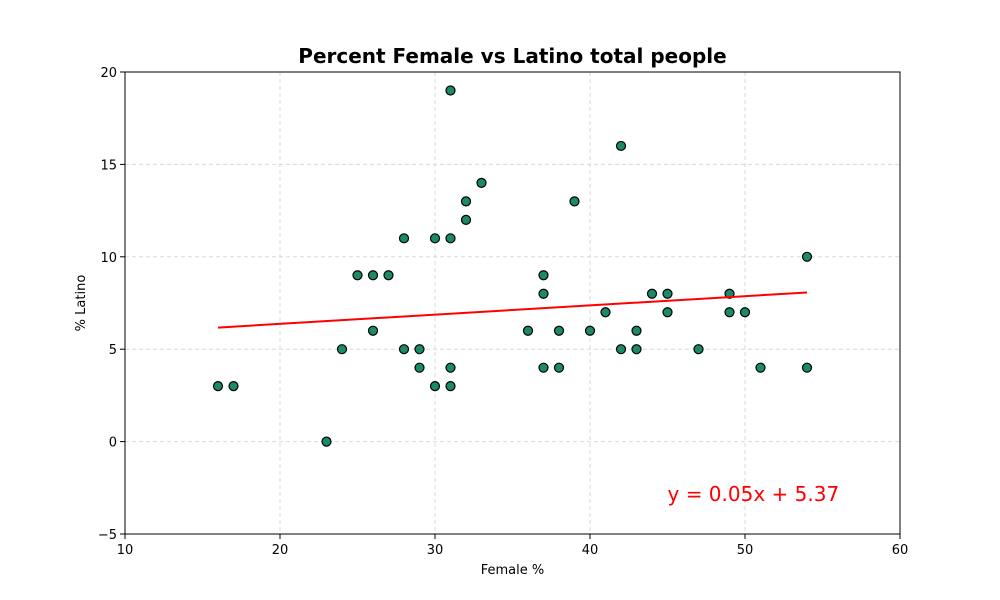  I want to click on x-axis-label: Female %, so click(513, 570).